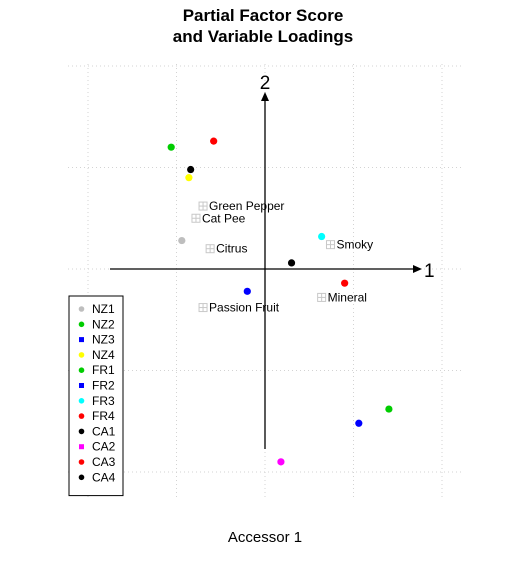 The image size is (506, 567). I want to click on point-fr4, so click(345, 283).